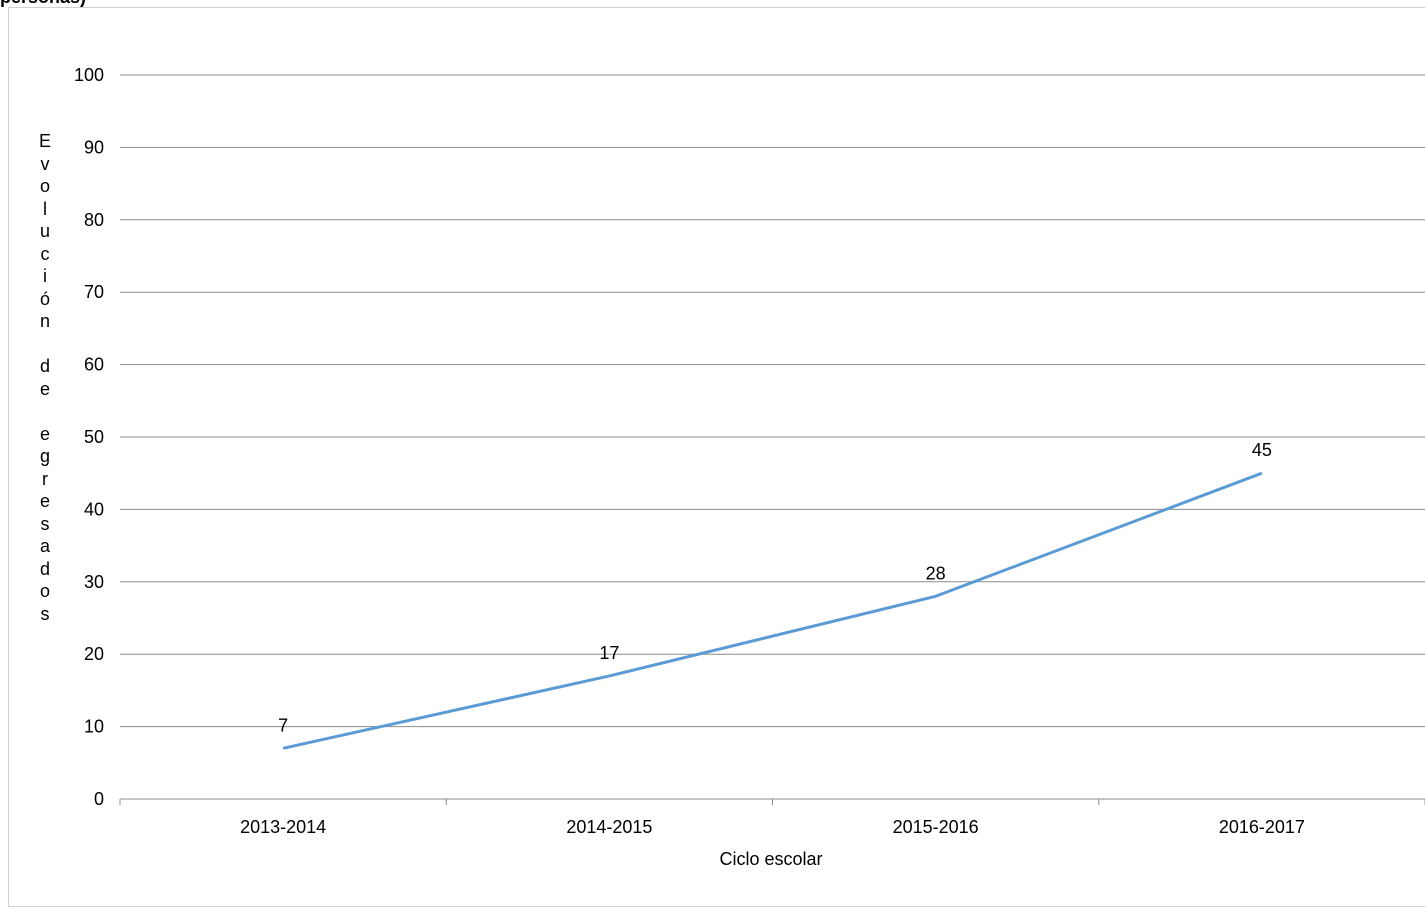 The width and height of the screenshot is (1425, 907). I want to click on y-tick-label: 80, so click(94, 220).